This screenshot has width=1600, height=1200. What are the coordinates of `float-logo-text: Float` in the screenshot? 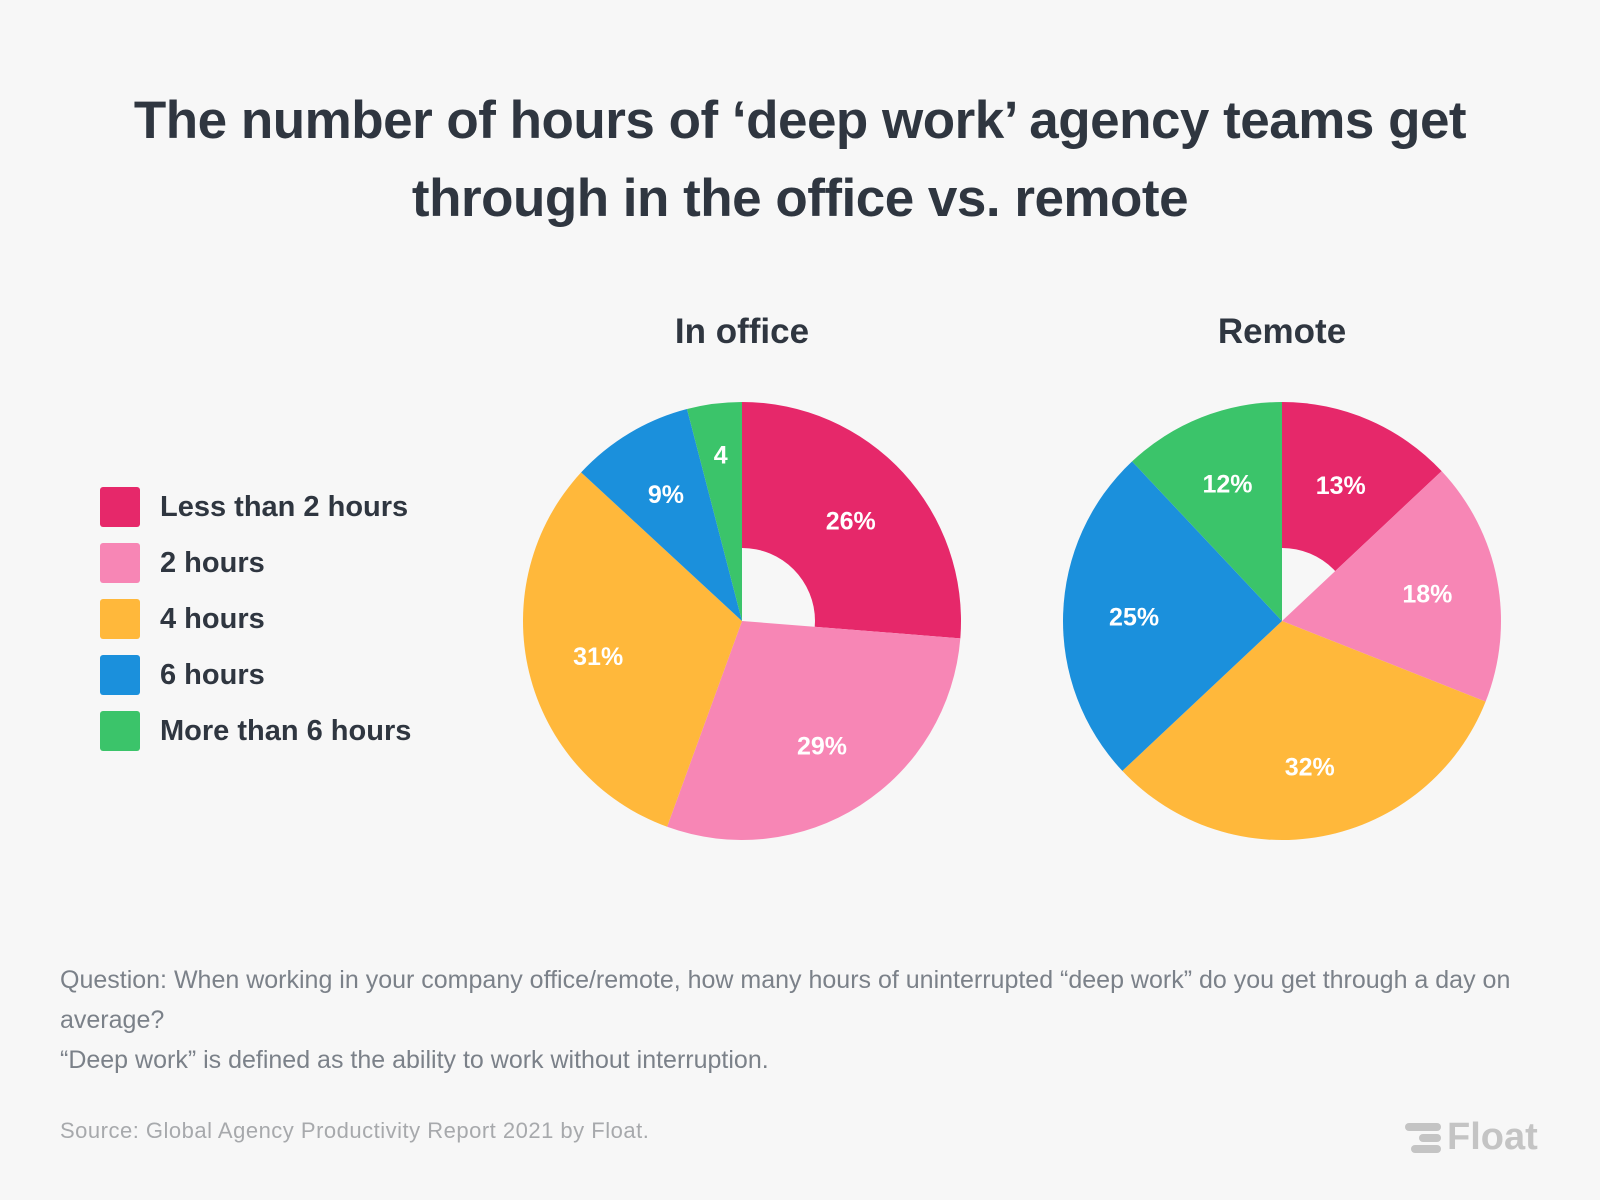 It's located at (1492, 1137).